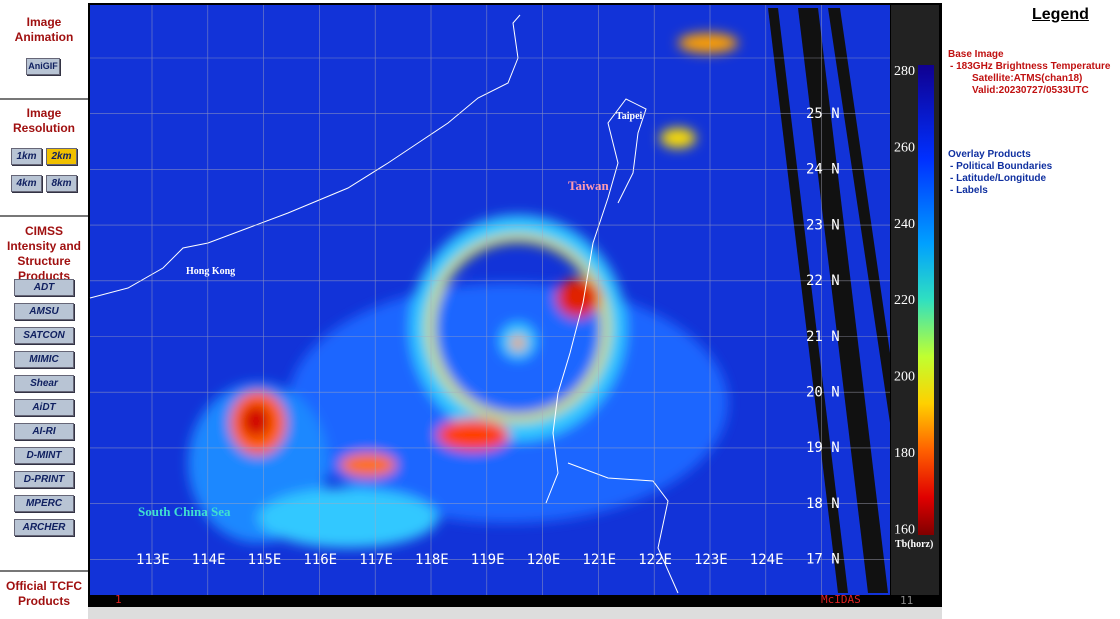 The image size is (1120, 619). What do you see at coordinates (829, 300) in the screenshot?
I see `scan-gaps` at bounding box center [829, 300].